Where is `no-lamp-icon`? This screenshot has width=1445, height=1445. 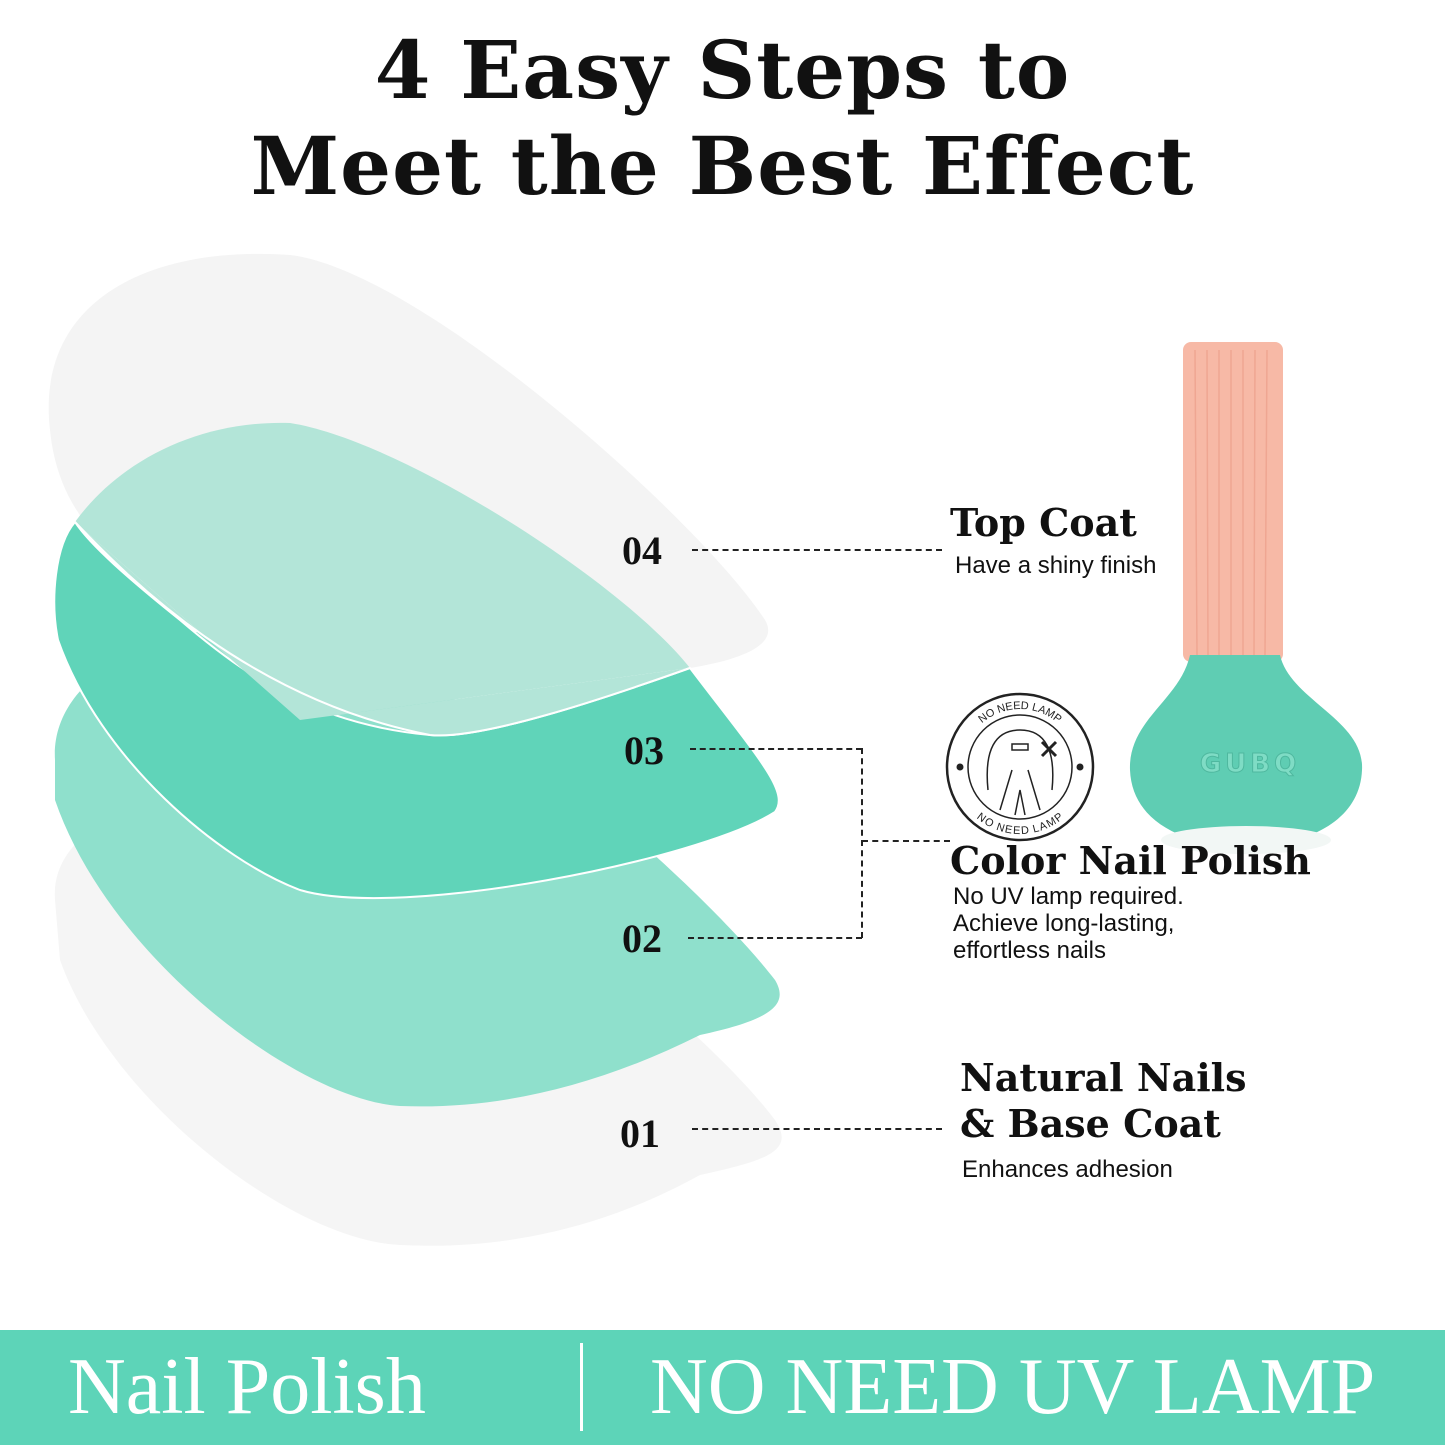
no-lamp-icon is located at coordinates (1022, 772).